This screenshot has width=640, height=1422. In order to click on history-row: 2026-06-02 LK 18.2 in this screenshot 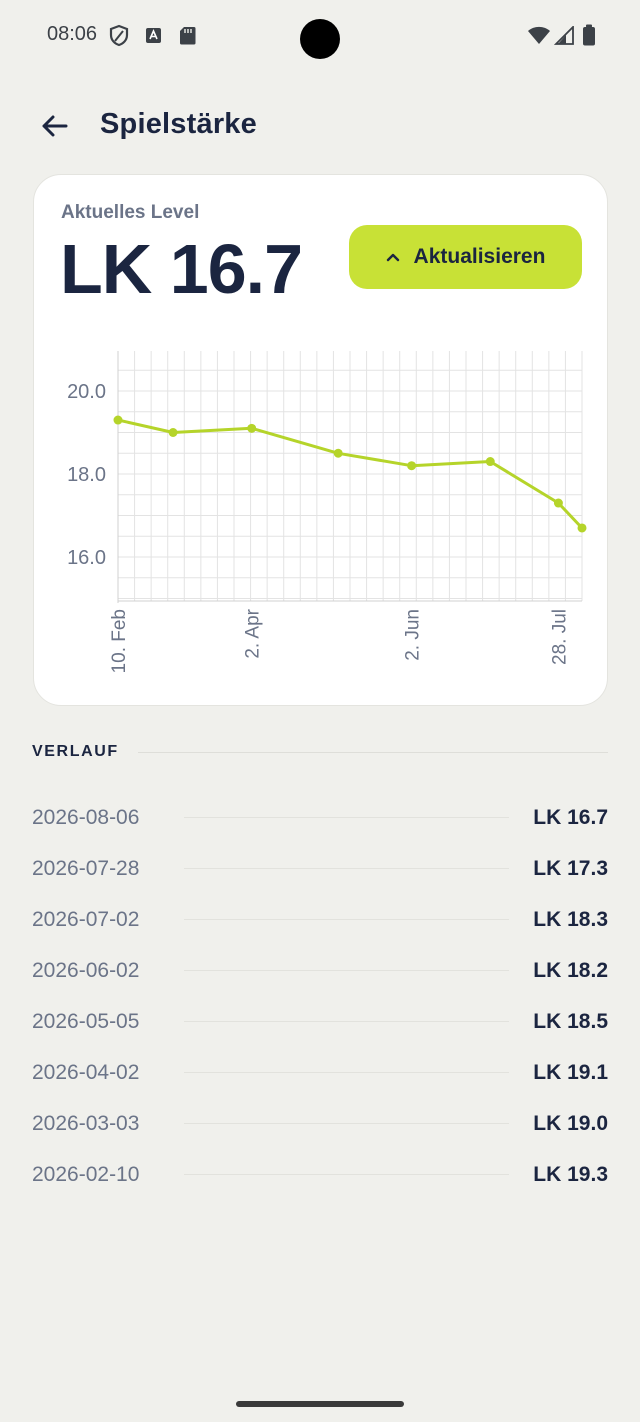, I will do `click(320, 970)`.